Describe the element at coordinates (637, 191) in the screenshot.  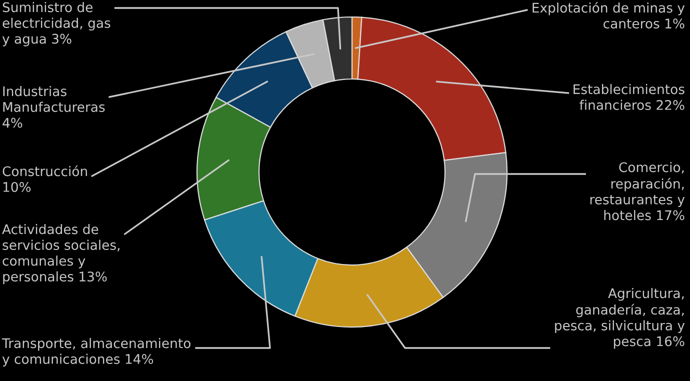
I see `slice-label: Comercio, reparación, restaurantes y hoteles 17%` at that location.